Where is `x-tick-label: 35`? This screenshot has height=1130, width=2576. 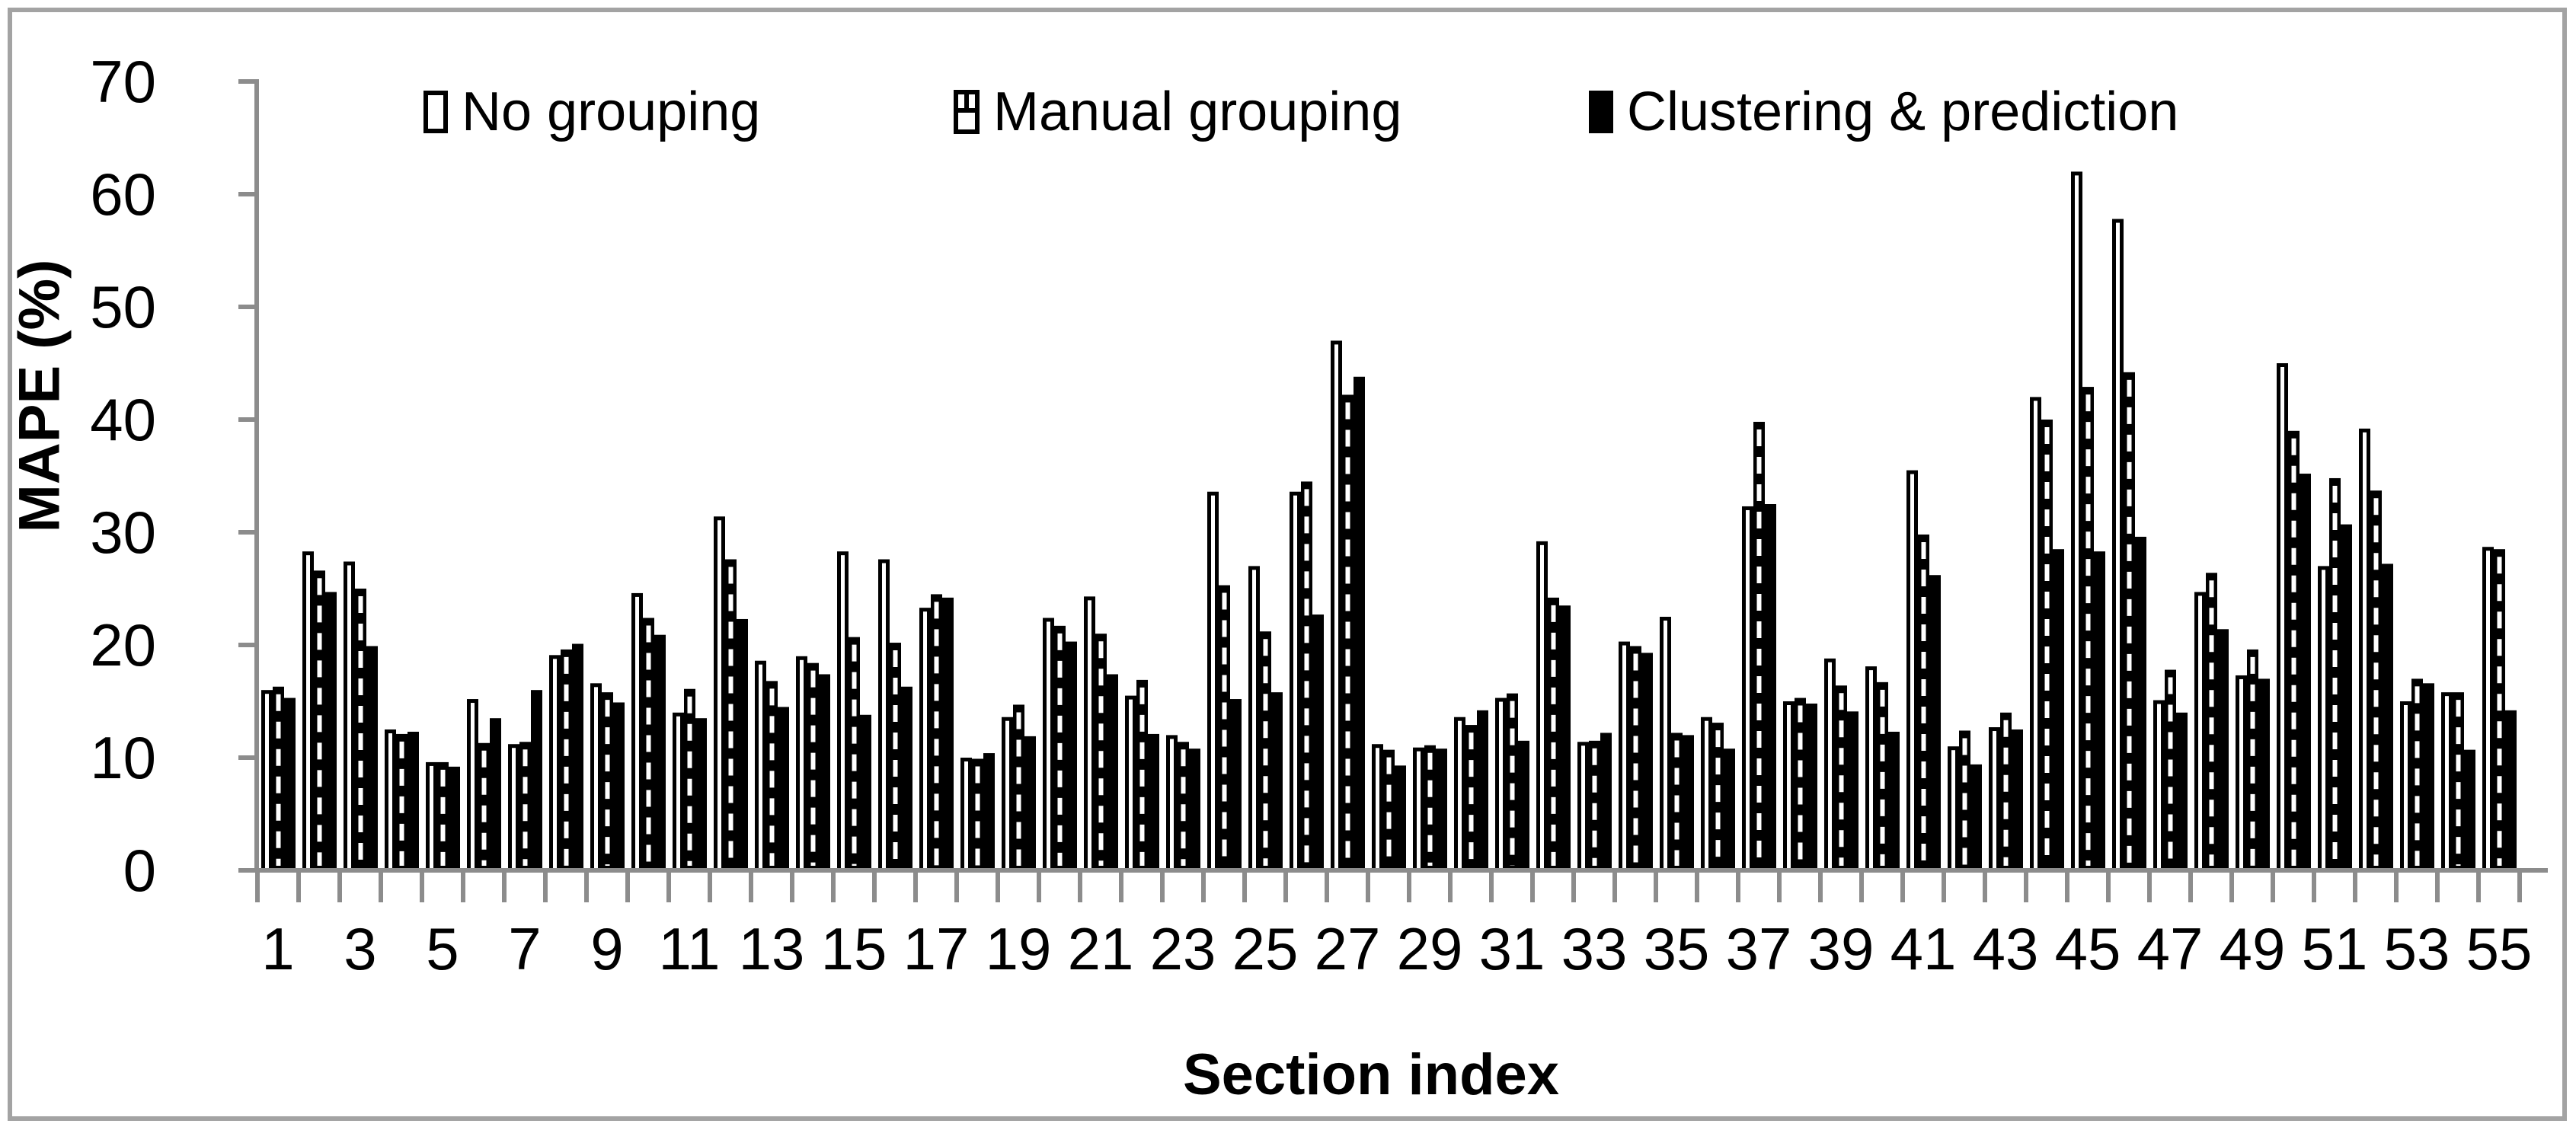 x-tick-label: 35 is located at coordinates (1677, 948).